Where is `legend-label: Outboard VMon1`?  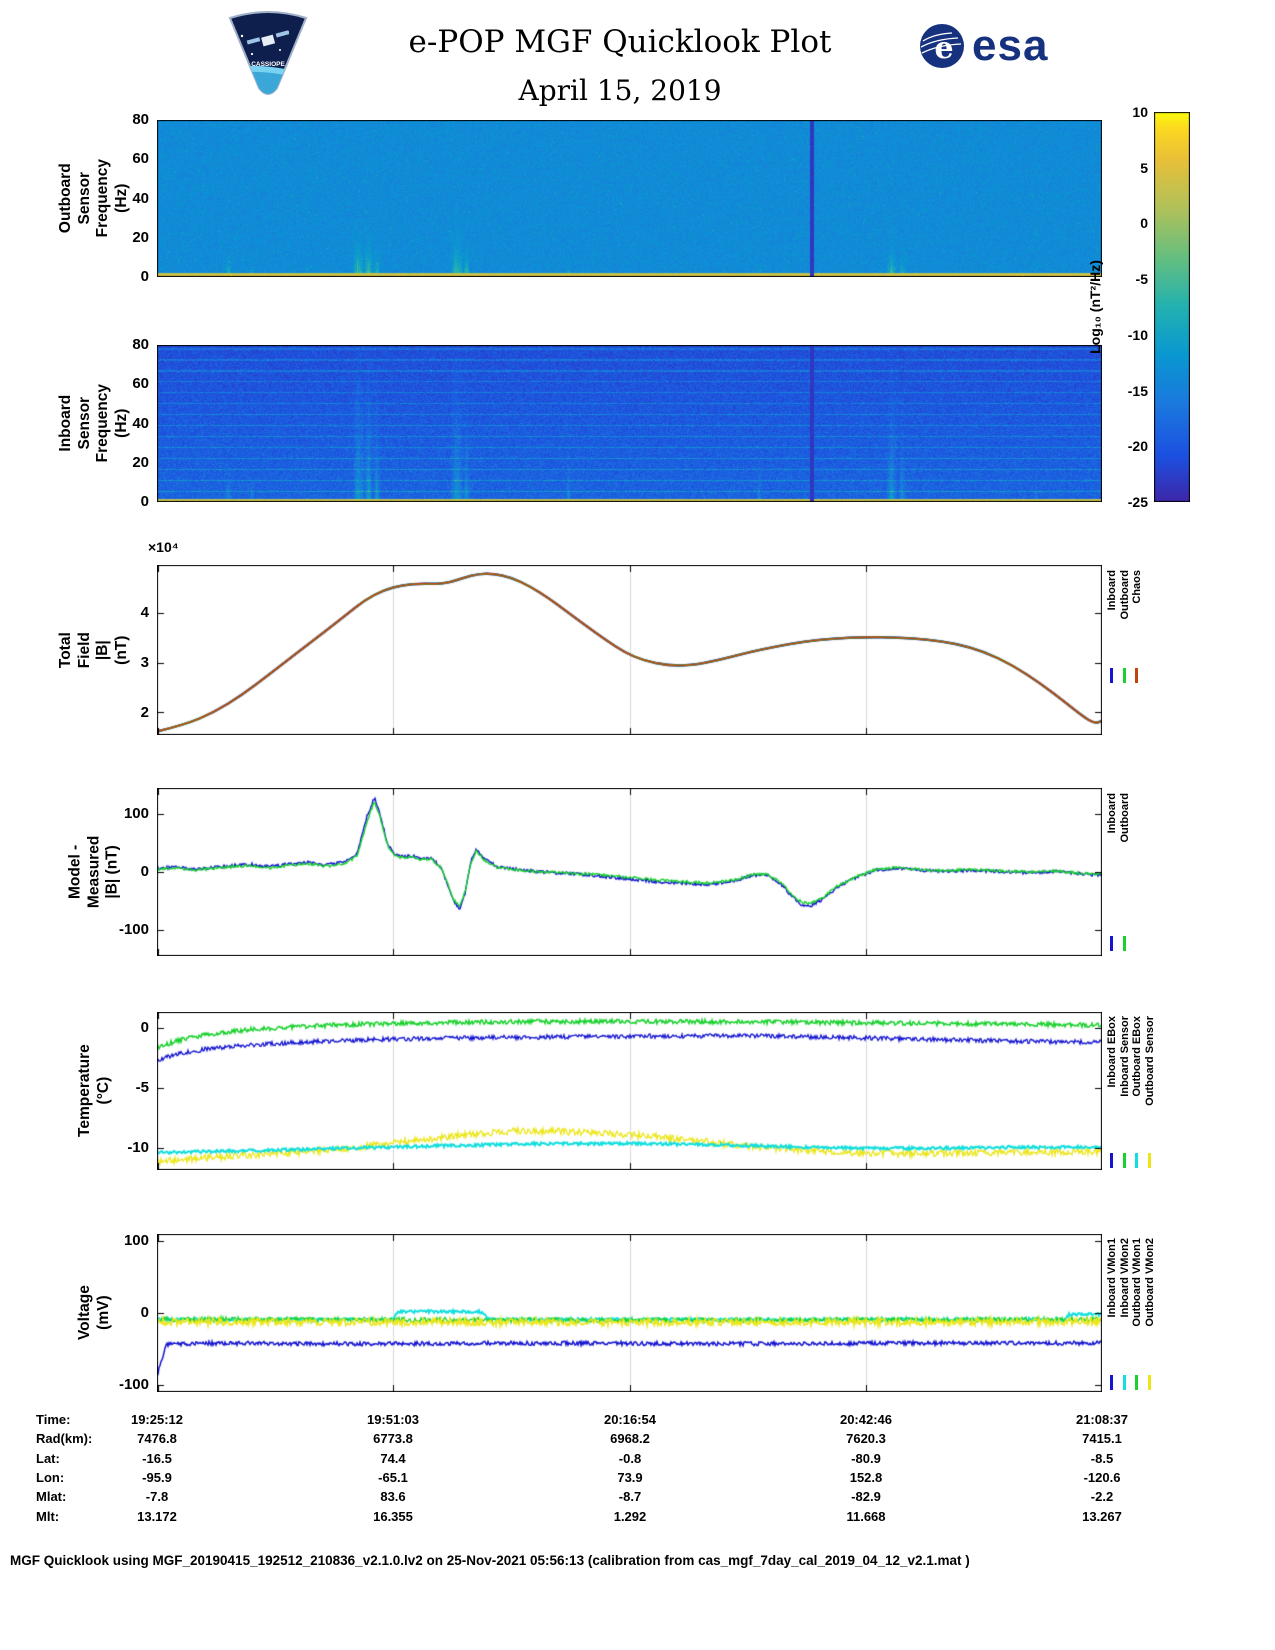 legend-label: Outboard VMon1 is located at coordinates (1137, 1282).